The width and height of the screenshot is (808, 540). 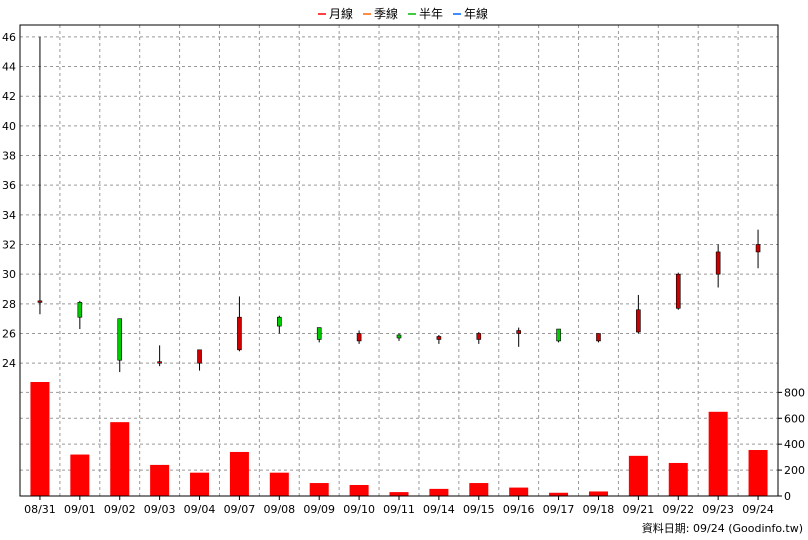 What do you see at coordinates (9, 304) in the screenshot?
I see `price-tick-label: 28` at bounding box center [9, 304].